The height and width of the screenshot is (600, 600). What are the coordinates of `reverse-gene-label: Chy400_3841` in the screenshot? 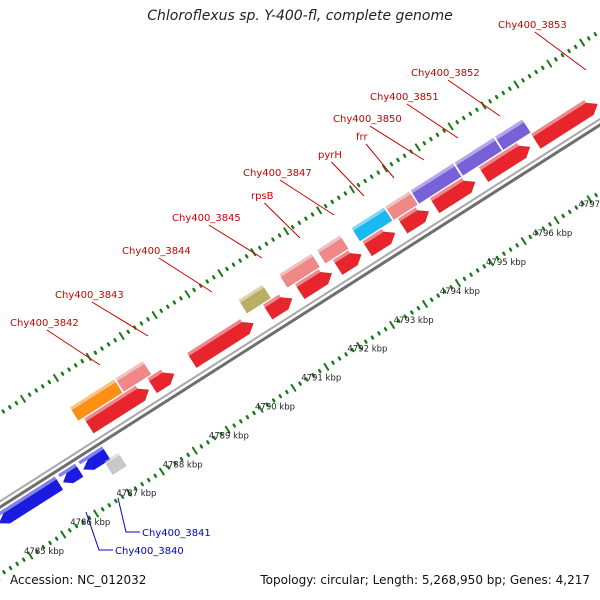 It's located at (176, 533).